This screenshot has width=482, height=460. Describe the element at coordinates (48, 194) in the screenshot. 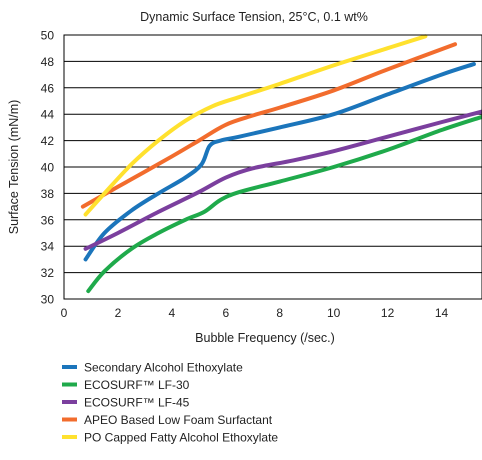

I see `y-tick-label: 38` at that location.